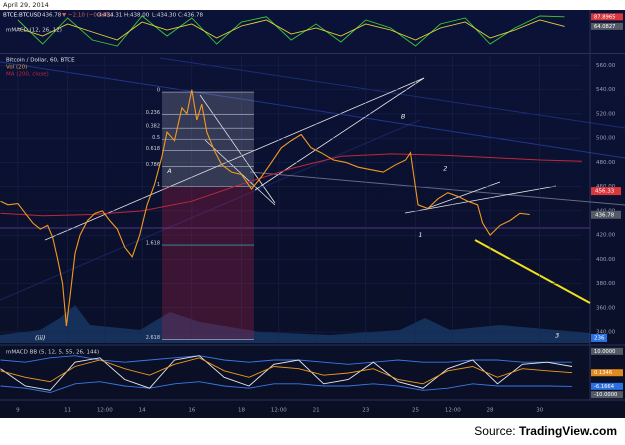 This screenshot has width=625, height=445. What do you see at coordinates (158, 185) in the screenshot?
I see `fib-label: 1` at bounding box center [158, 185].